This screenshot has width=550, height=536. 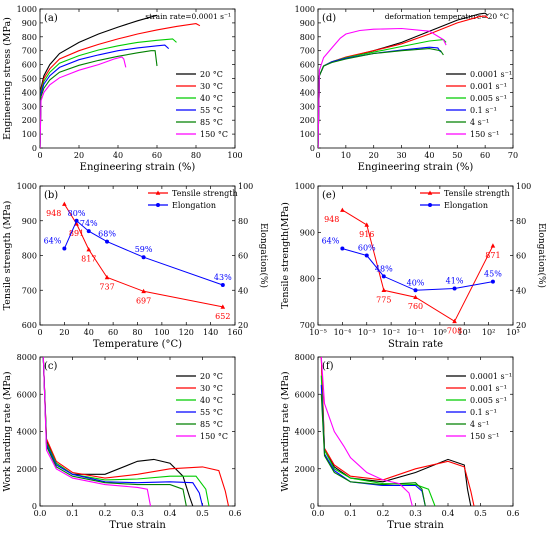 What do you see at coordinates (513, 155) in the screenshot?
I see `x-tick-label: 70` at bounding box center [513, 155].